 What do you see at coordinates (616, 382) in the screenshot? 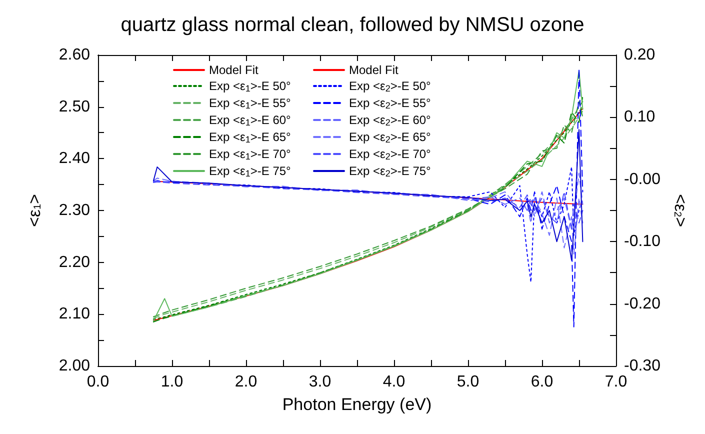
I see `x-tick-label: 7.0` at bounding box center [616, 382].